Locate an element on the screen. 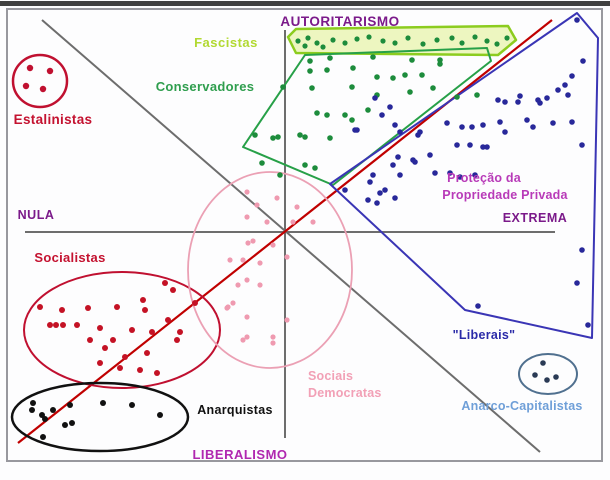  protecao-line1-label: Proteção da is located at coordinates (484, 178).